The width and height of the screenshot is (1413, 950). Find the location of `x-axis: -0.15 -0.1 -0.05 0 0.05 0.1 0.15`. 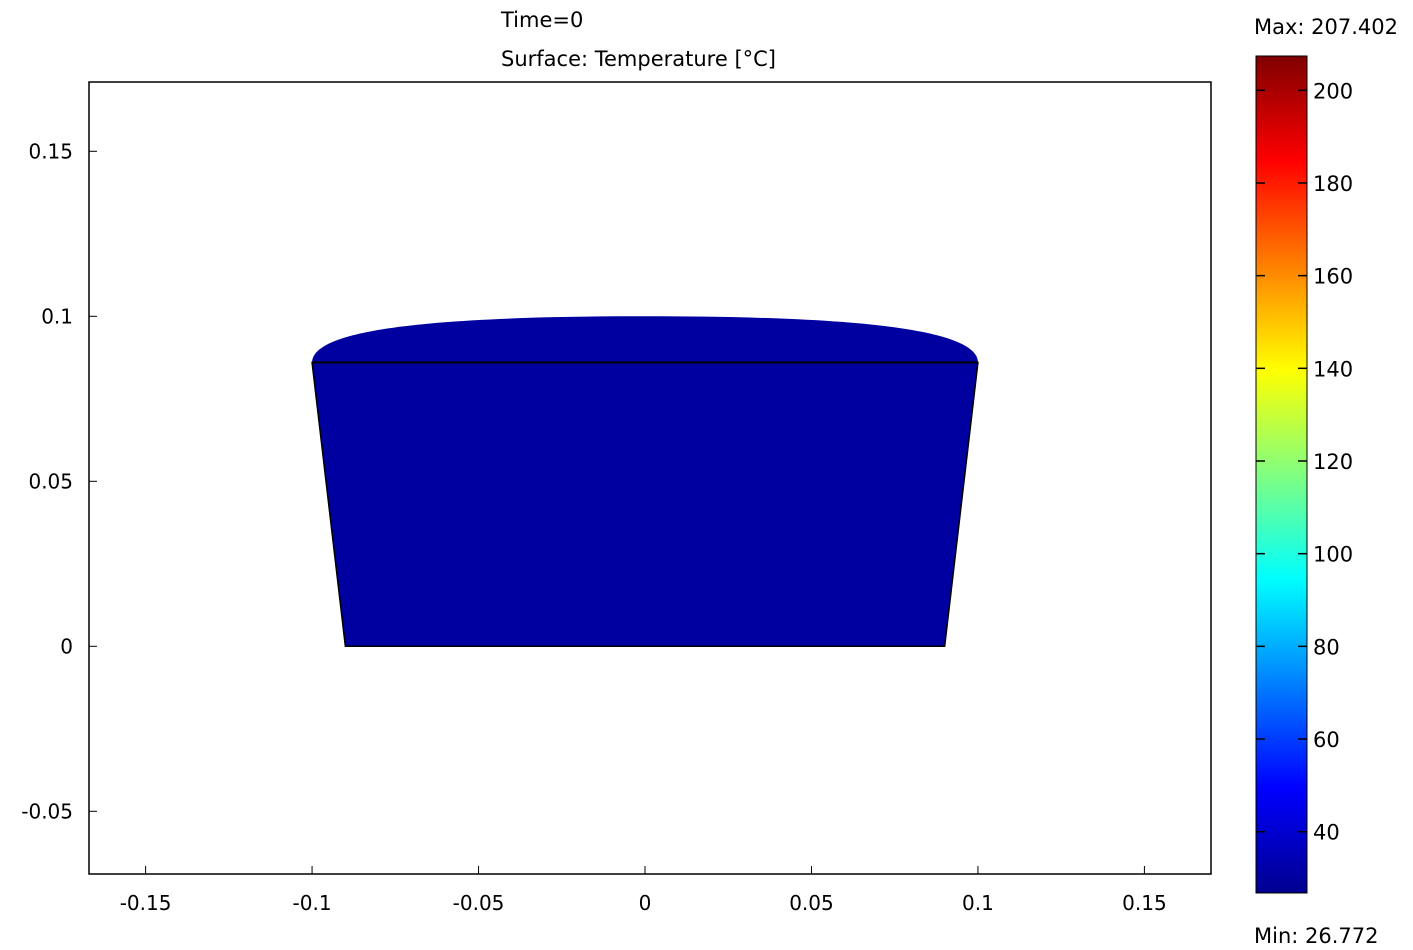

x-axis: -0.15 -0.1 -0.05 0 0.05 0.1 0.15 is located at coordinates (643, 890).